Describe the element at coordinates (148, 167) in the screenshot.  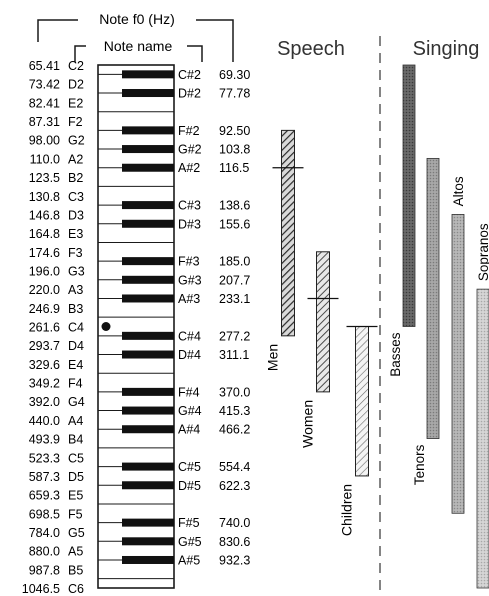
I see `black-key-a-sharp2` at that location.